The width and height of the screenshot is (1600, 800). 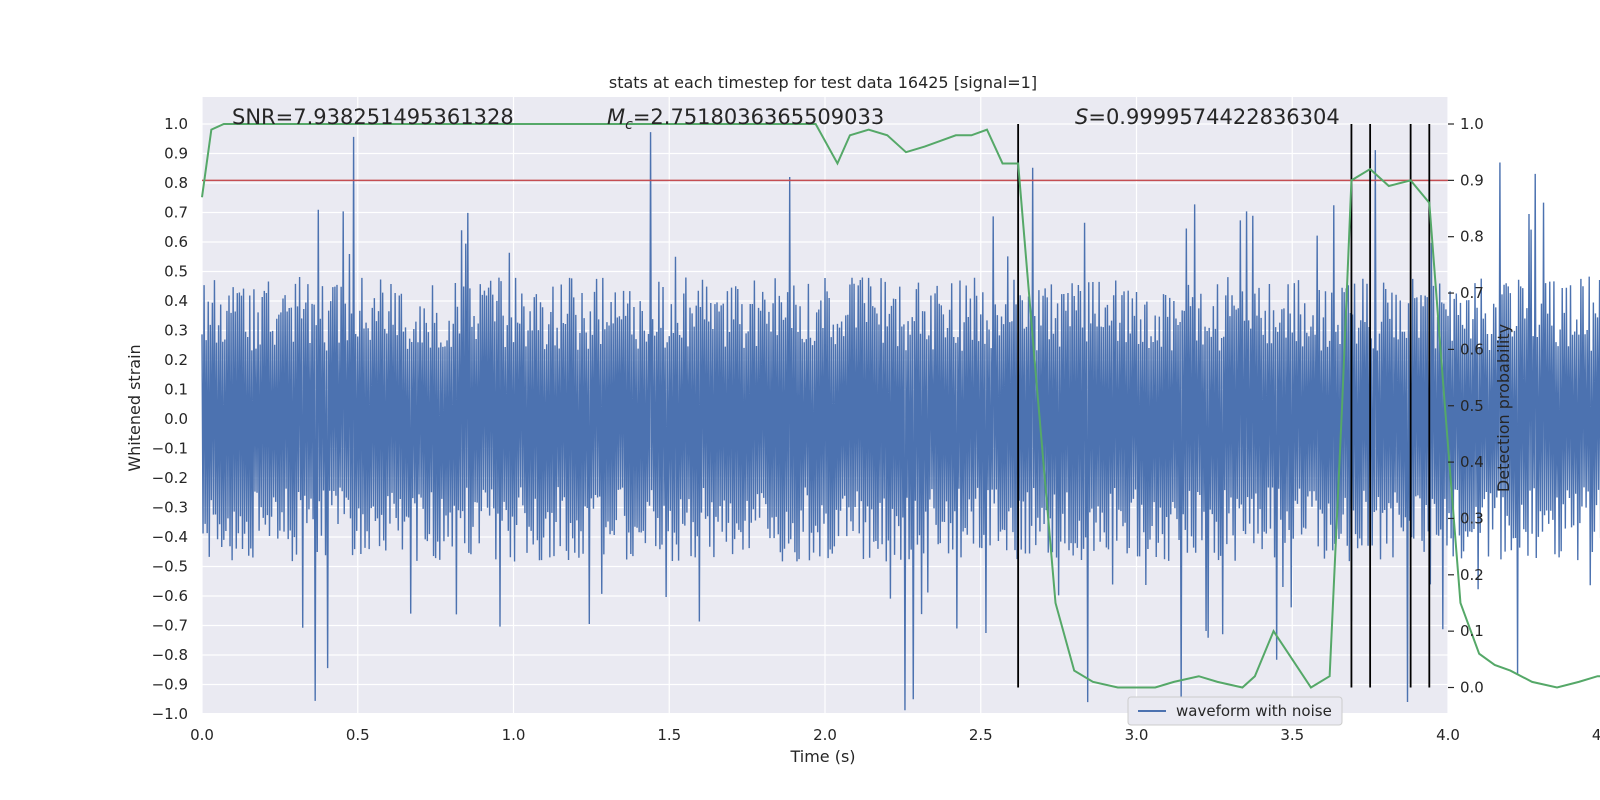 What do you see at coordinates (170, 714) in the screenshot?
I see `y-tick-label: −1.0` at bounding box center [170, 714].